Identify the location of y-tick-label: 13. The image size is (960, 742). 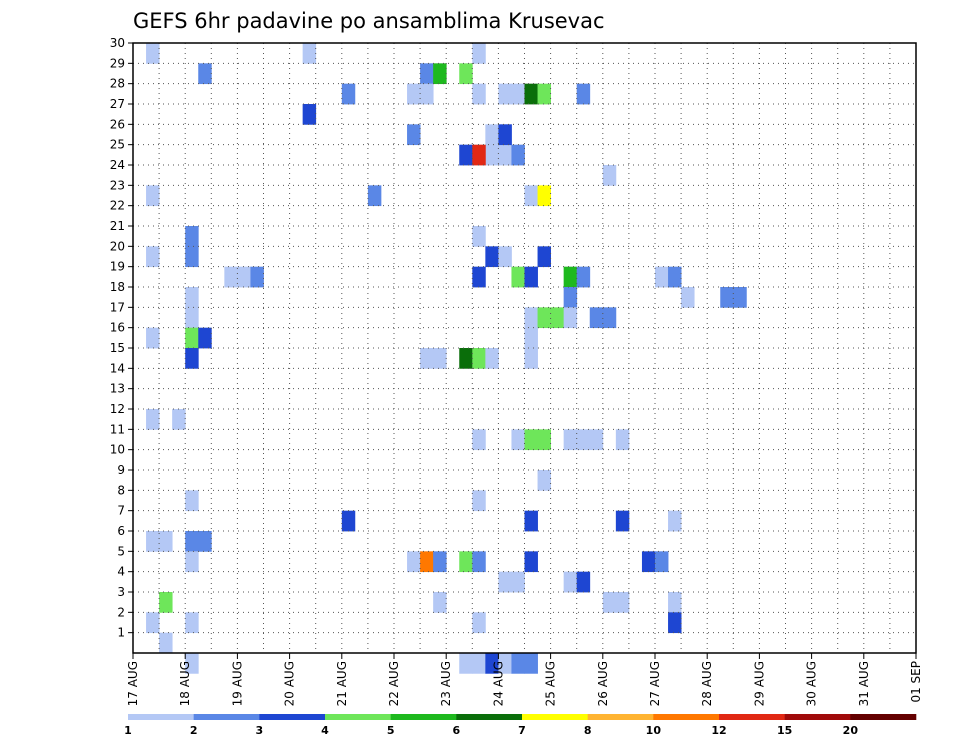
(117, 389).